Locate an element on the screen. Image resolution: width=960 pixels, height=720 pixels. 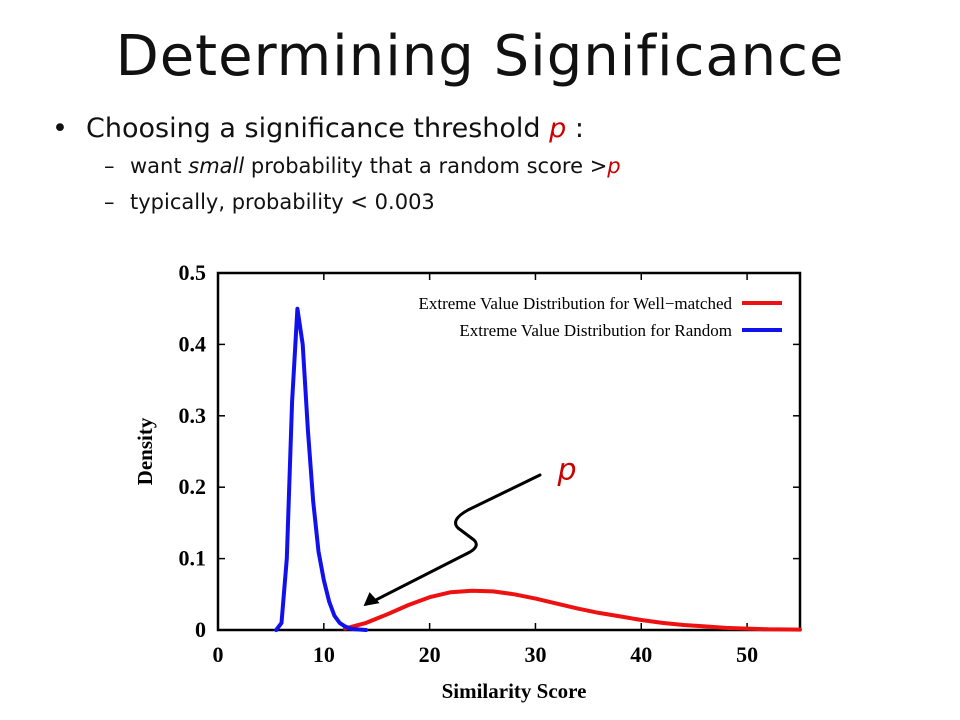
x-tick-label: 40 is located at coordinates (641, 654).